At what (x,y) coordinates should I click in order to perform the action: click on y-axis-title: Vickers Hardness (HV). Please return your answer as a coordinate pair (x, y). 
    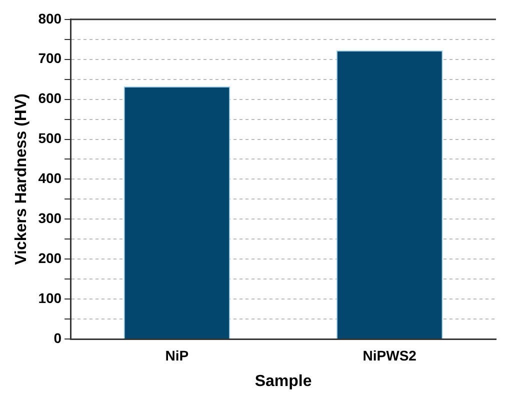
    Looking at the image, I should click on (21, 179).